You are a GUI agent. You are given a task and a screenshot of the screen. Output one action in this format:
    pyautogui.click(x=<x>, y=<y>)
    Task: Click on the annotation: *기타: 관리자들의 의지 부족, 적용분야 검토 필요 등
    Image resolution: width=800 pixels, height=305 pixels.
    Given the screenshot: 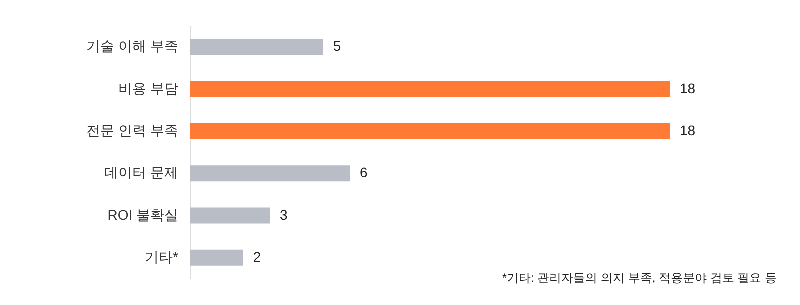 What is the action you would take?
    pyautogui.click(x=639, y=278)
    